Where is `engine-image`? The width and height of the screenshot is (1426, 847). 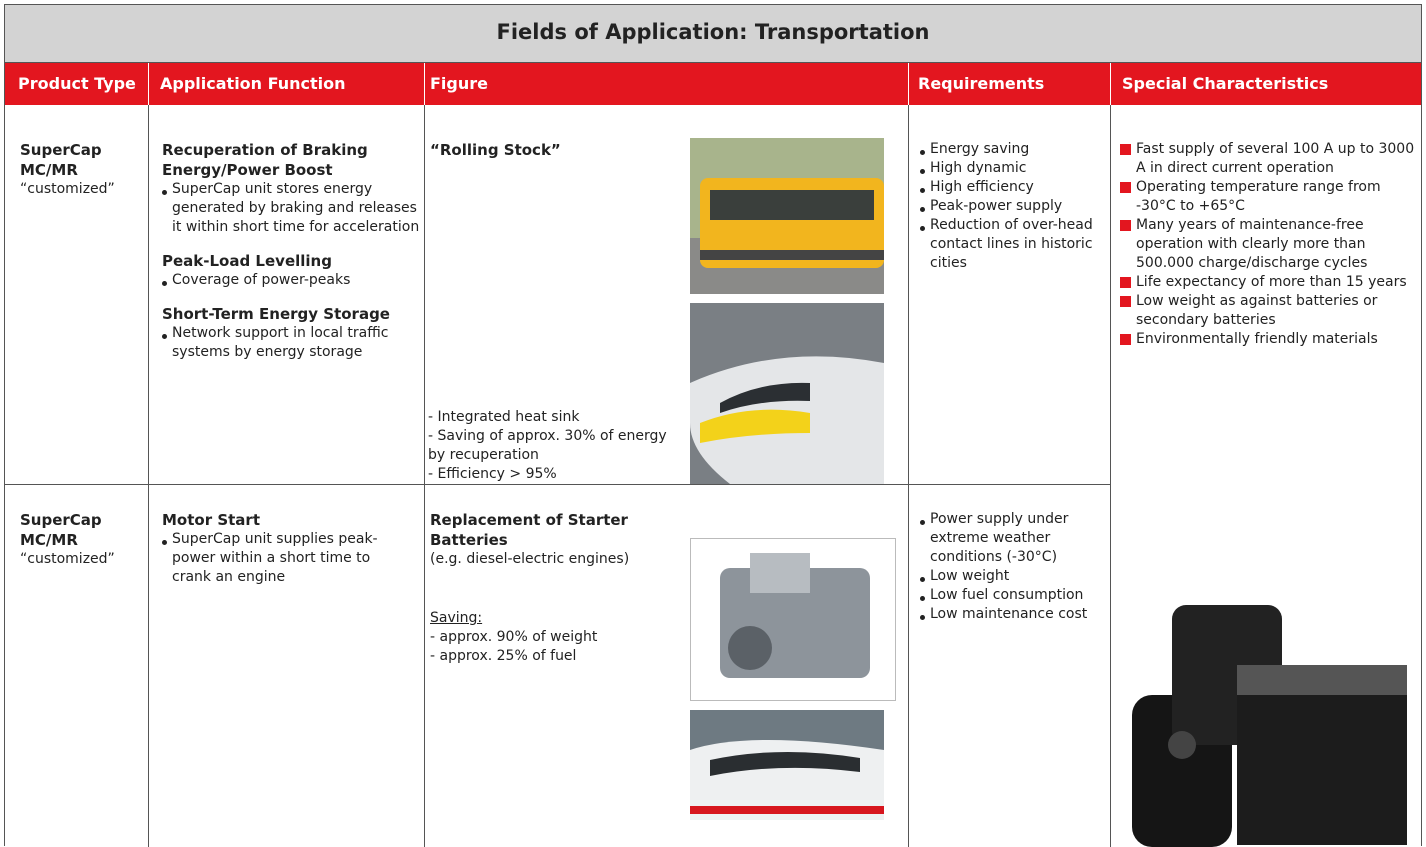 engine-image is located at coordinates (793, 619).